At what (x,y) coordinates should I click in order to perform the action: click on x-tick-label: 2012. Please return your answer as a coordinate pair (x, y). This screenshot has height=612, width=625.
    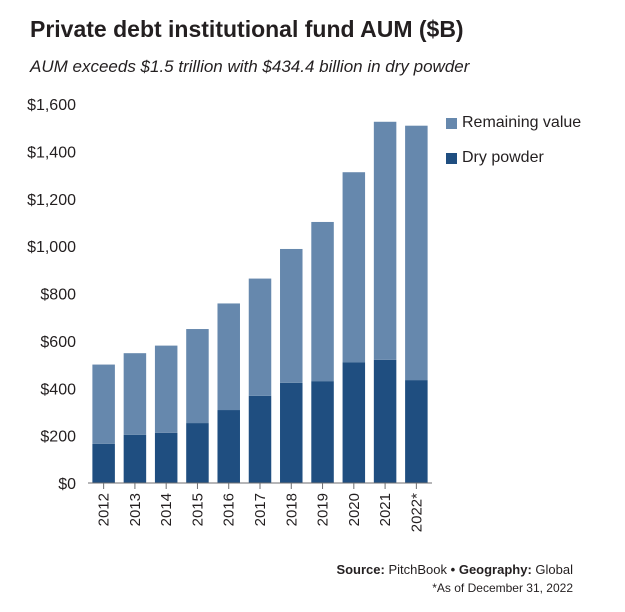
    Looking at the image, I should click on (104, 509).